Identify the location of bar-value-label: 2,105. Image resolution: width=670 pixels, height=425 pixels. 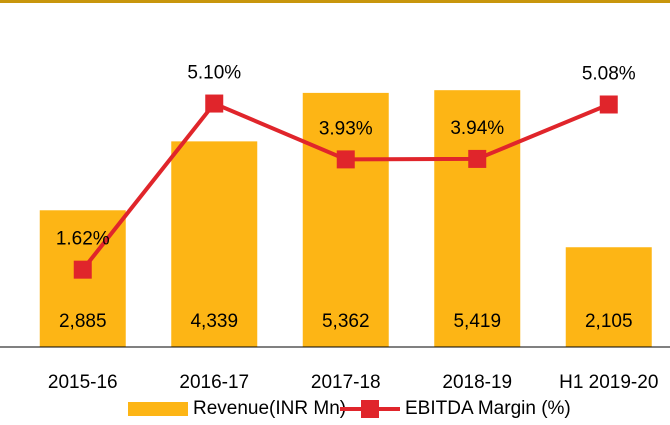
(609, 321).